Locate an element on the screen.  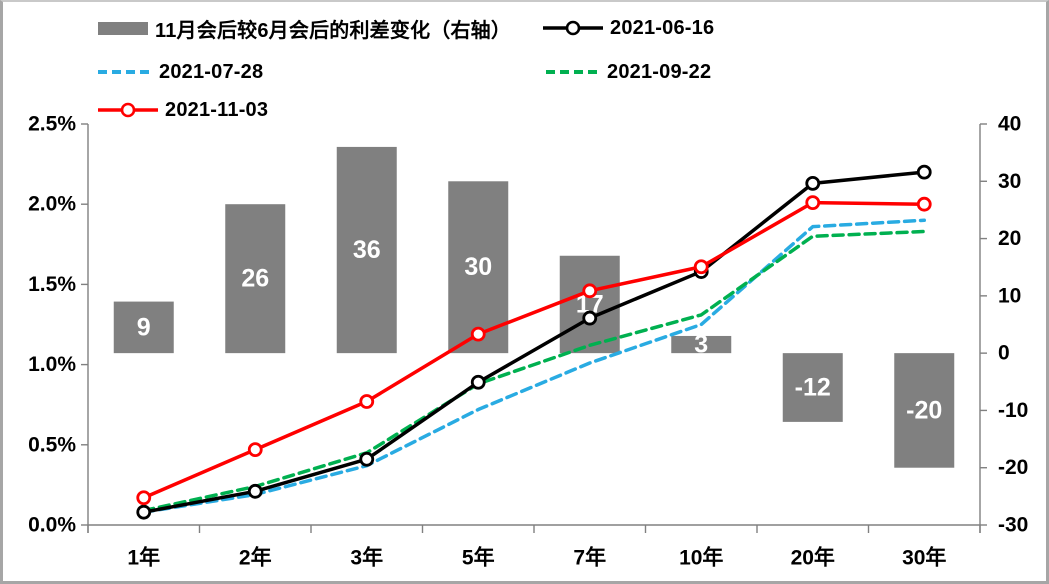
legend-item-2021-07-28: 2021-07-28 is located at coordinates (180, 72).